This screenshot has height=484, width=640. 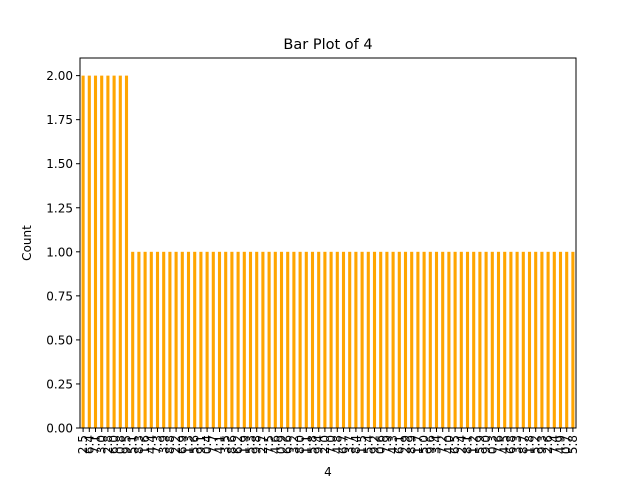 I want to click on x-tick-label-33: 6.6, so click(x=288, y=444).